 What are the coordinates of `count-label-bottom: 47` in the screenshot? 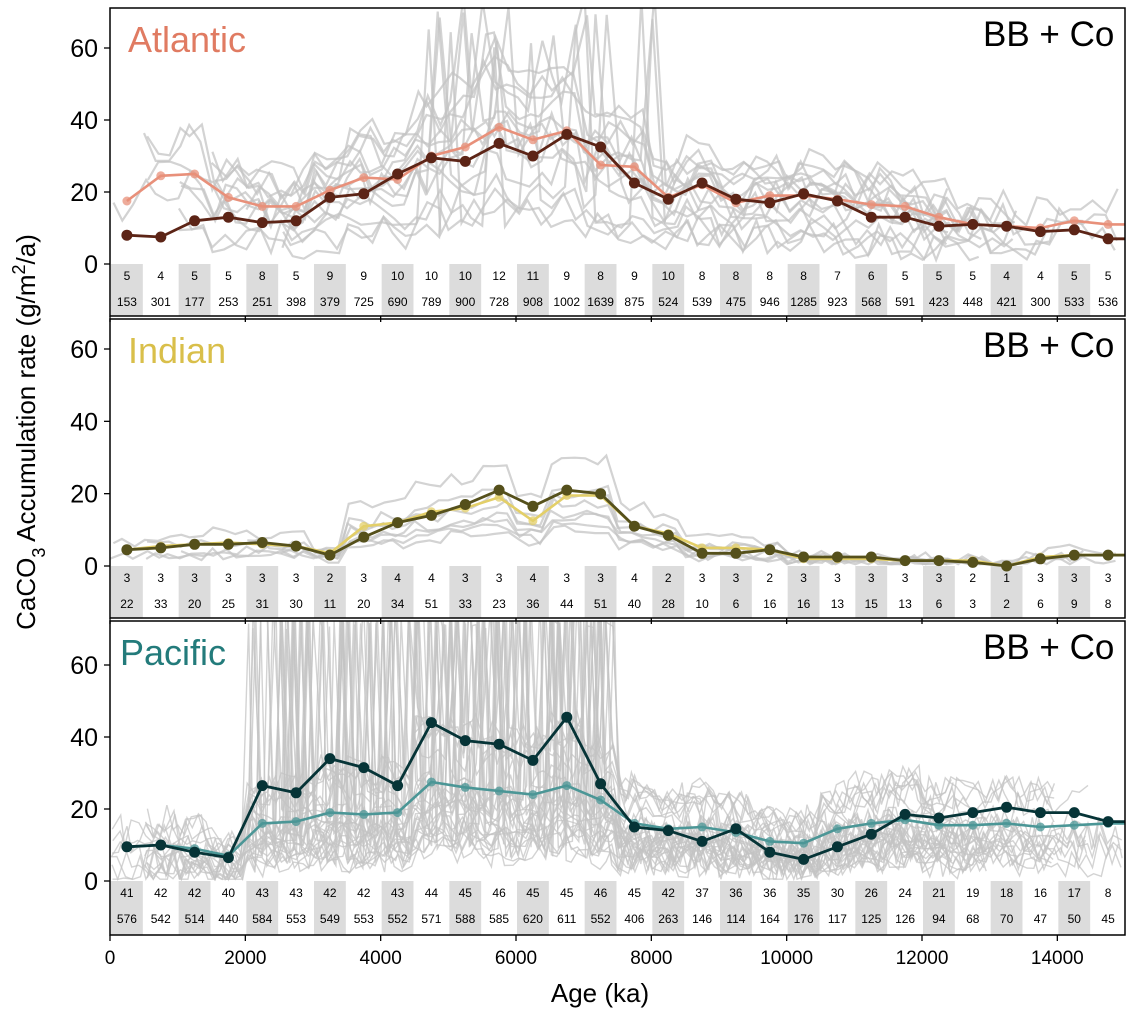 It's located at (1041, 919).